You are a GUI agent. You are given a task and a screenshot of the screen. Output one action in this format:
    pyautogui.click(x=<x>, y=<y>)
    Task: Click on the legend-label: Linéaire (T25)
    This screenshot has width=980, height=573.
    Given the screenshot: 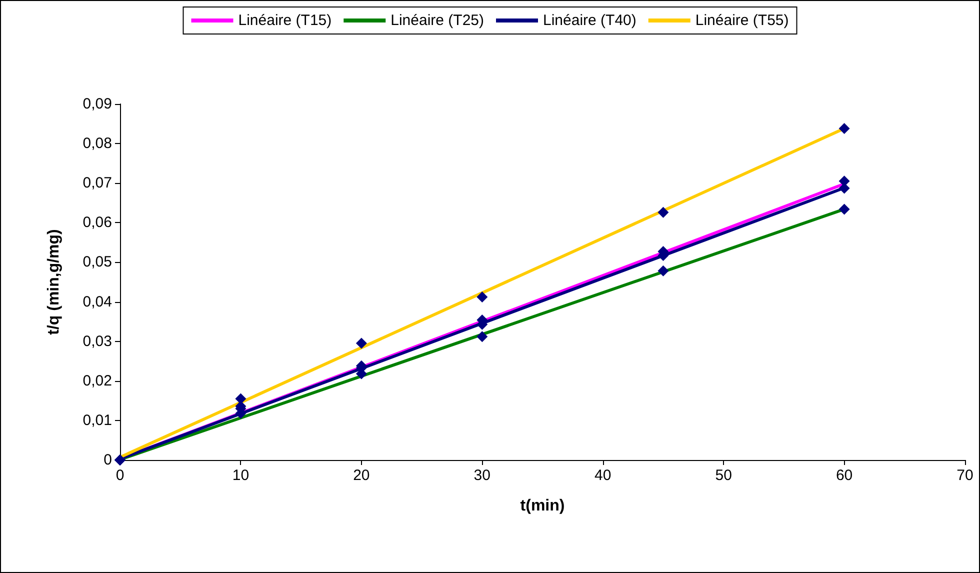 What is the action you would take?
    pyautogui.click(x=437, y=20)
    